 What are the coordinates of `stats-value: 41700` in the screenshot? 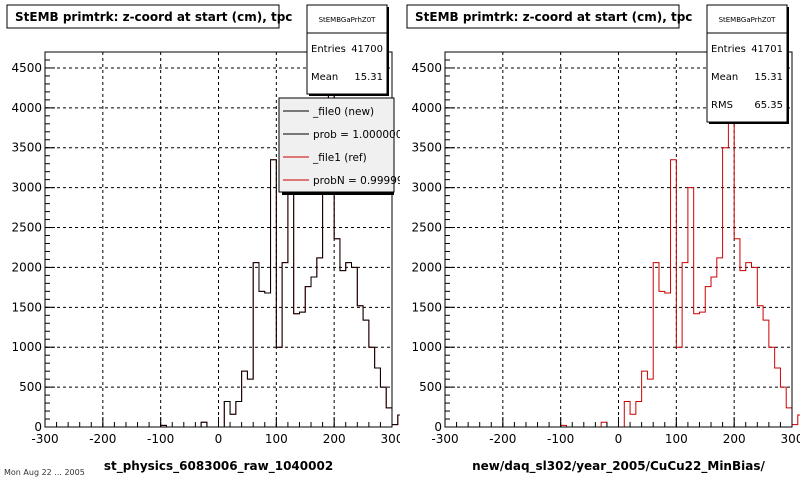 It's located at (367, 49).